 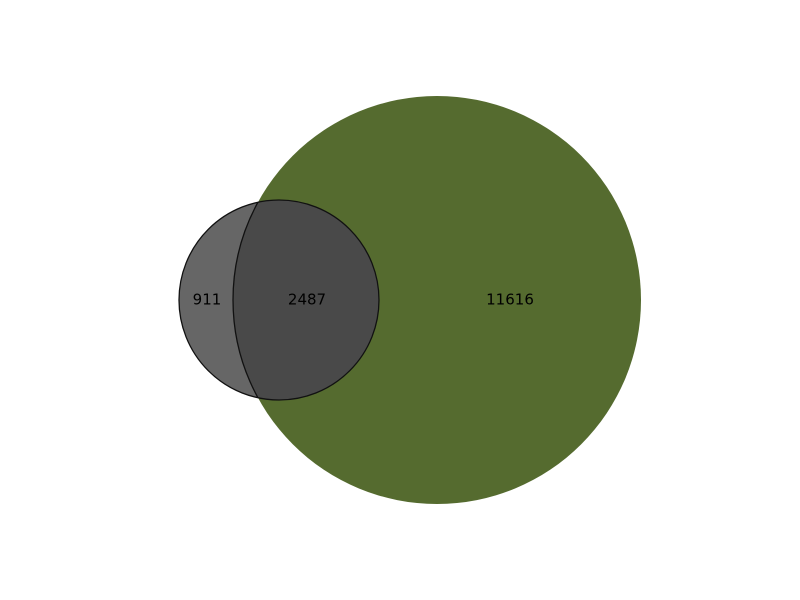 I want to click on region-label-a-only: 911, so click(x=207, y=300).